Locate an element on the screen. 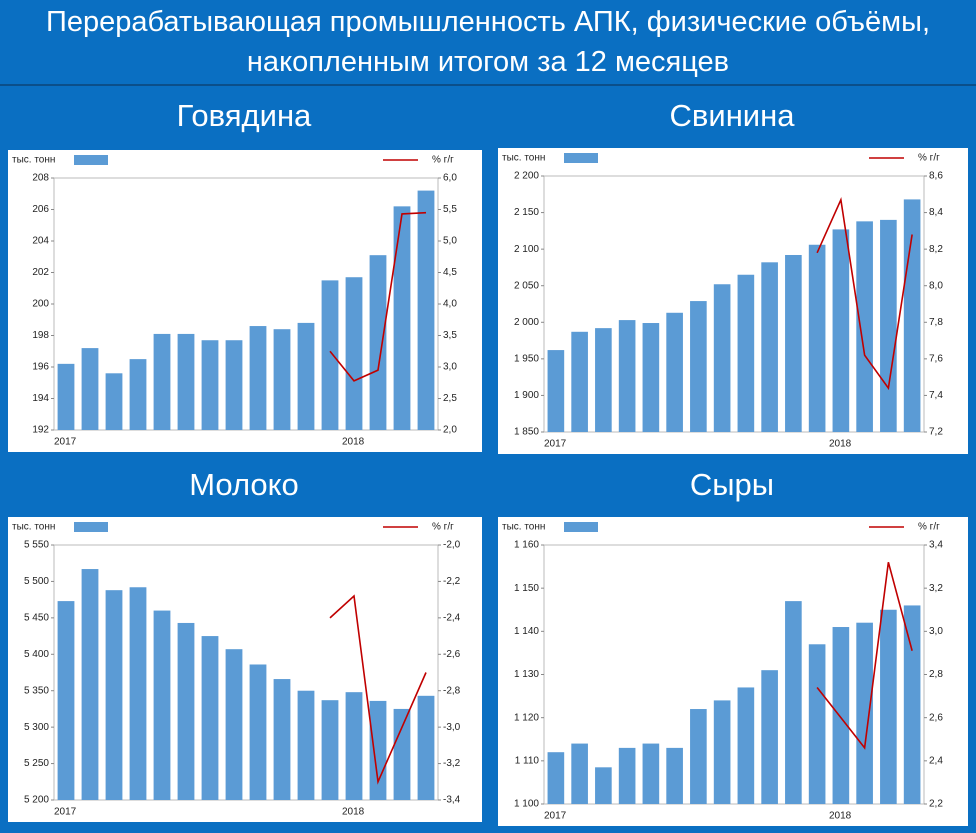 The image size is (976, 833). y2-tick-label: 8,2 is located at coordinates (936, 249).